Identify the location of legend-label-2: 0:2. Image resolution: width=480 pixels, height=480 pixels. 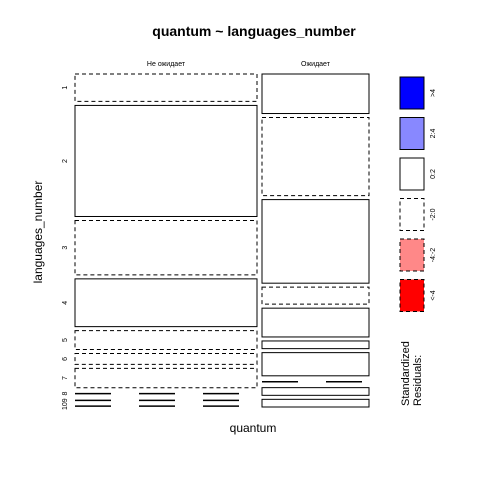
(433, 174).